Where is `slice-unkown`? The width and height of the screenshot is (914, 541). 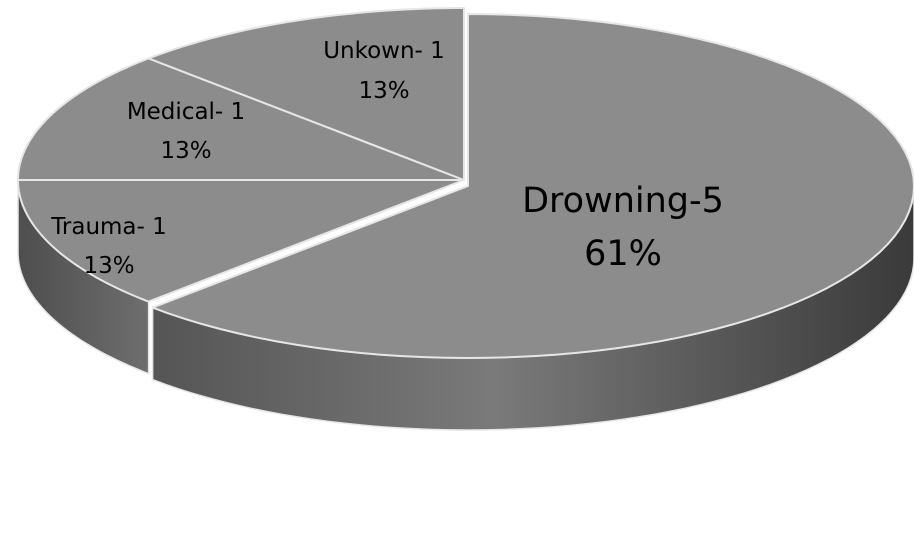
slice-unkown is located at coordinates (306, 94).